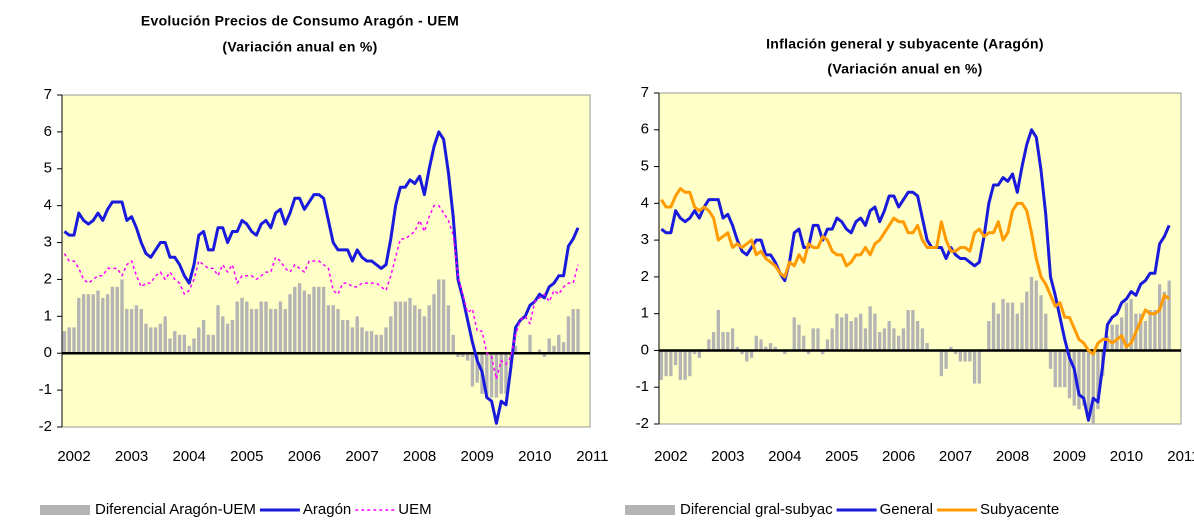  What do you see at coordinates (48, 94) in the screenshot?
I see `y-tick-label: 7` at bounding box center [48, 94].